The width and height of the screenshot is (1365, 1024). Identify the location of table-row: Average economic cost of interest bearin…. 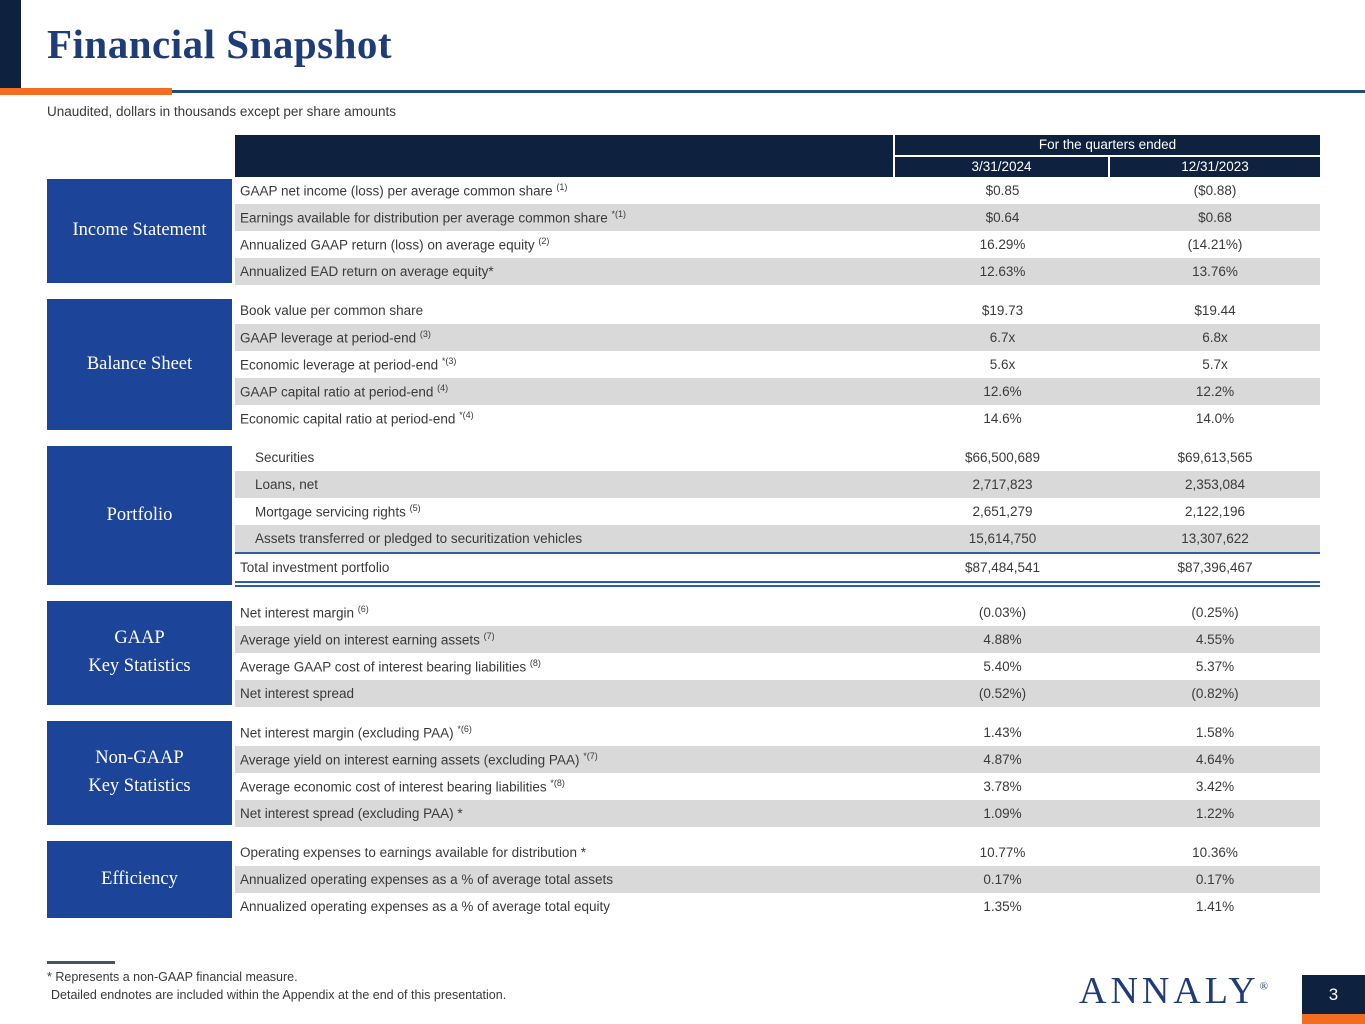
(777, 786).